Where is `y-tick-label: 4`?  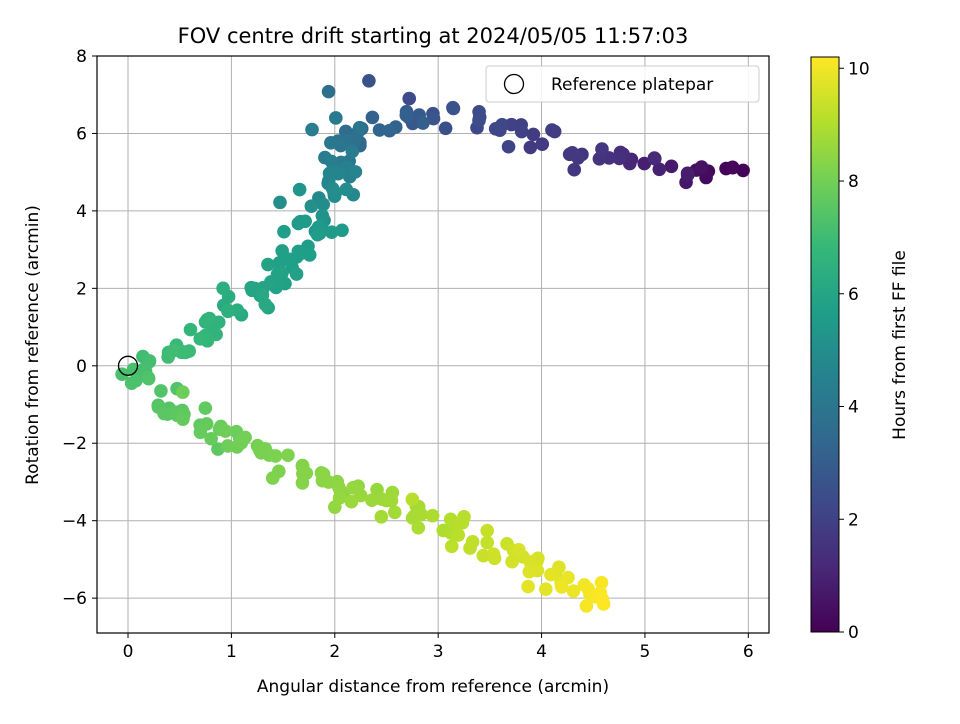
y-tick-label: 4 is located at coordinates (81, 212).